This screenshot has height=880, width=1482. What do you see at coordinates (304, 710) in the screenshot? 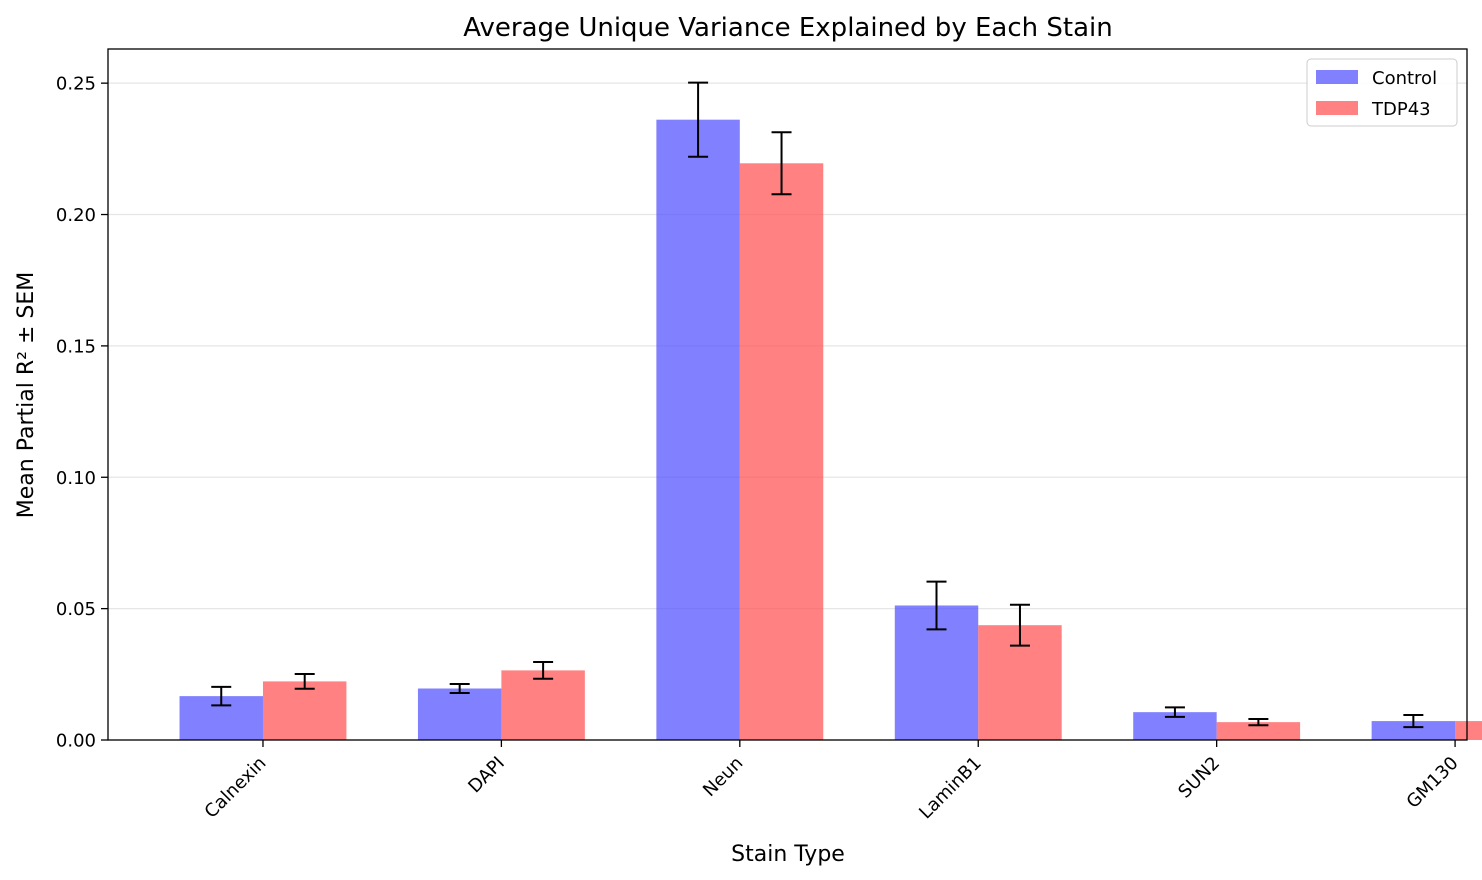
I see `bar-tdp43-calnexin` at bounding box center [304, 710].